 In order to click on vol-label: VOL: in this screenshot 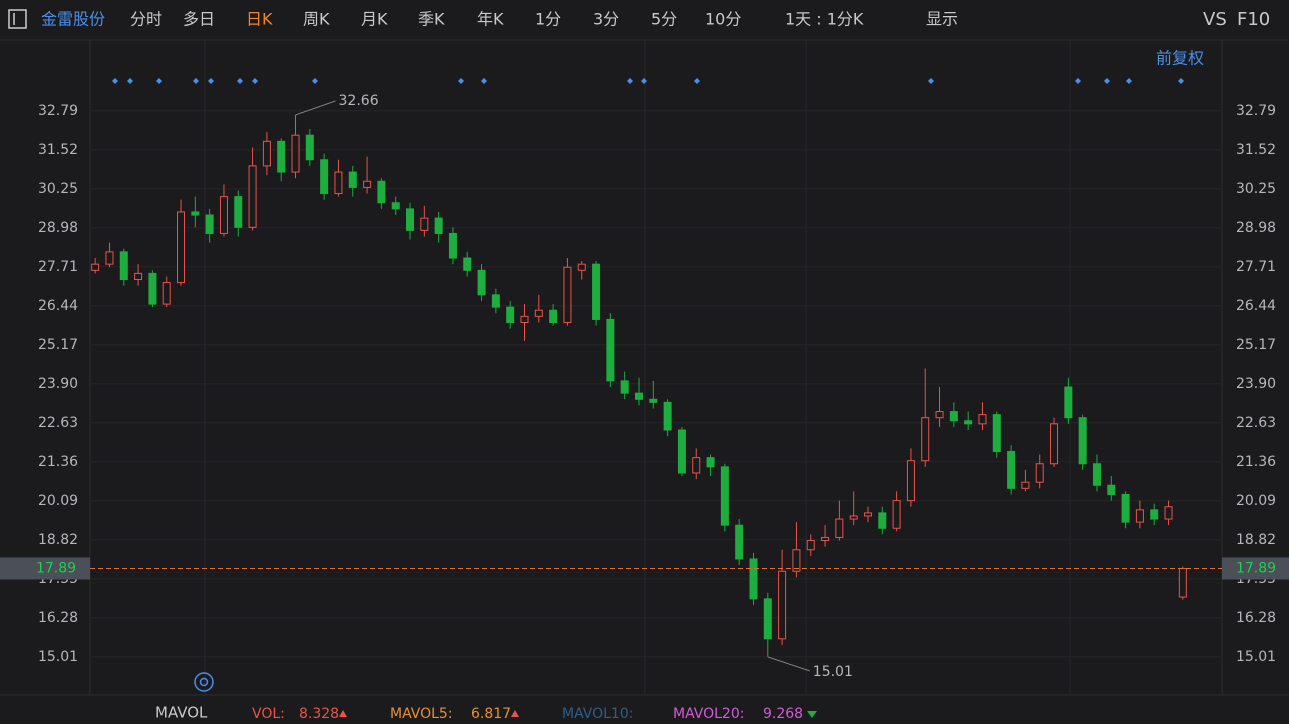, I will do `click(268, 714)`.